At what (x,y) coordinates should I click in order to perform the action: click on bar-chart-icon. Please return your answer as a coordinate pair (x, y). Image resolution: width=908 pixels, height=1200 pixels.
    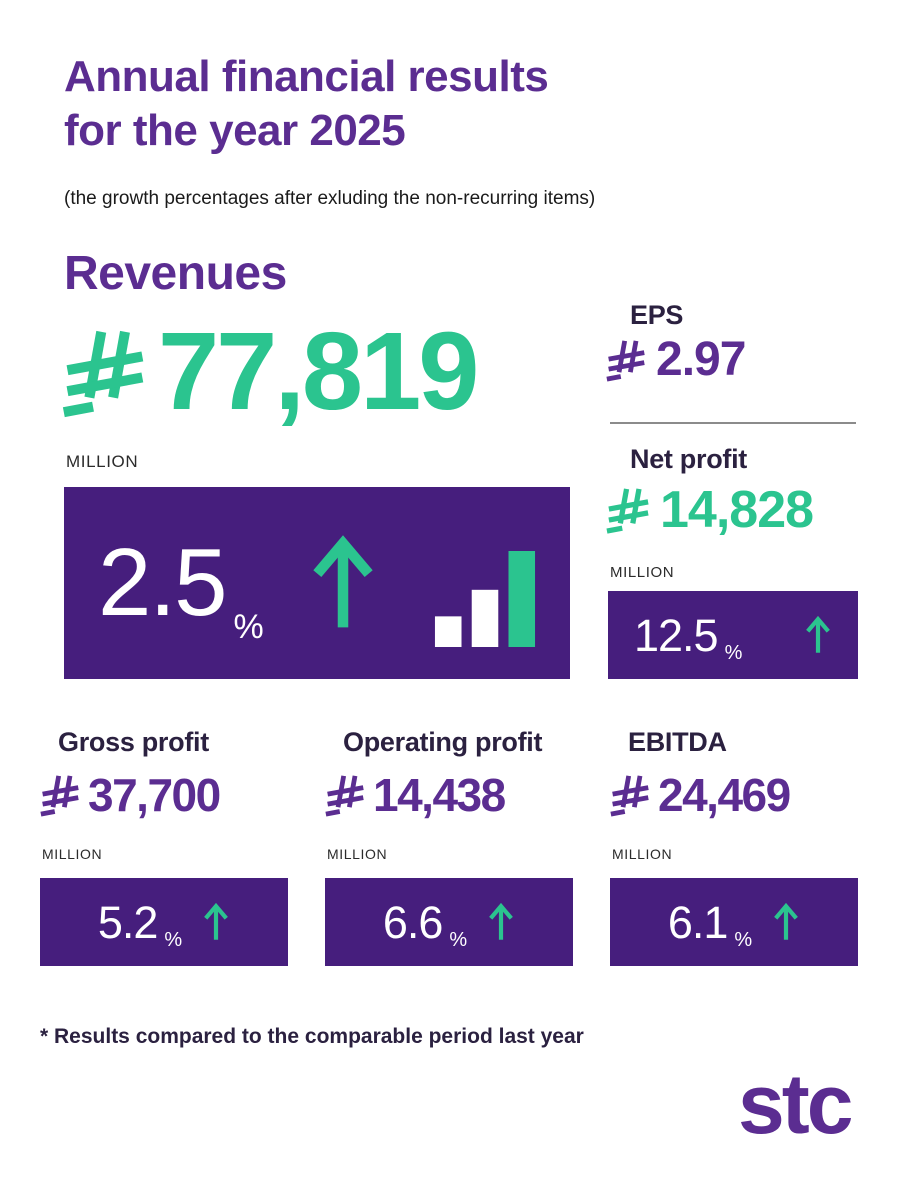
    Looking at the image, I should click on (485, 599).